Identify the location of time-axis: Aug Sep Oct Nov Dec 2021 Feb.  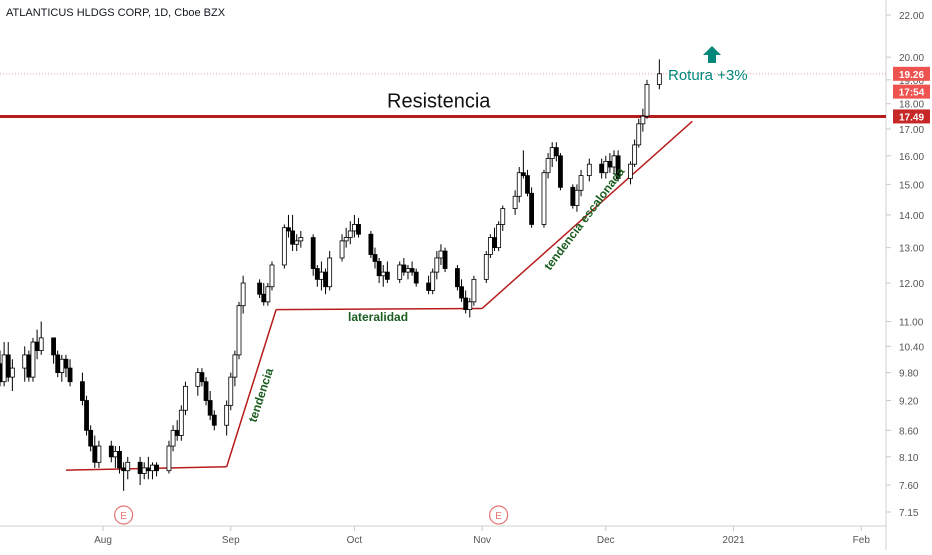
(482, 536).